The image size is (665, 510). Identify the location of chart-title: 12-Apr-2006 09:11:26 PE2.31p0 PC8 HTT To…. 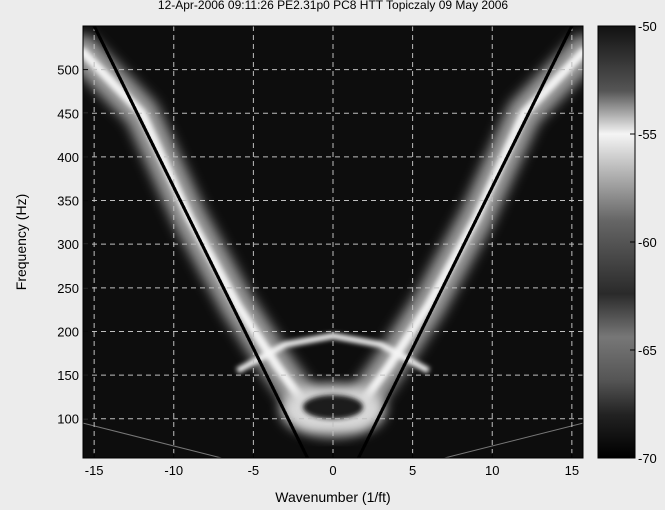
(333, 6).